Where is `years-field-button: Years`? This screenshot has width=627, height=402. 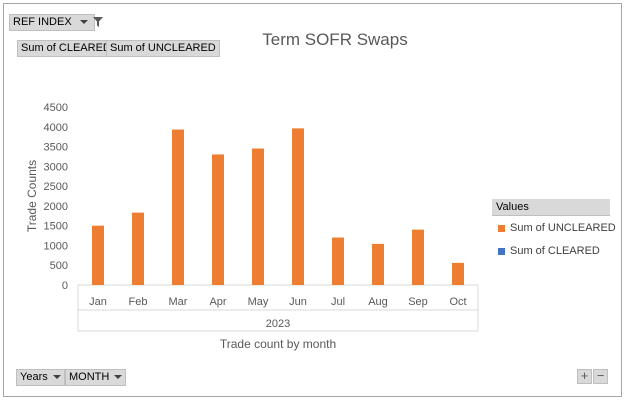 years-field-button: Years is located at coordinates (40, 377).